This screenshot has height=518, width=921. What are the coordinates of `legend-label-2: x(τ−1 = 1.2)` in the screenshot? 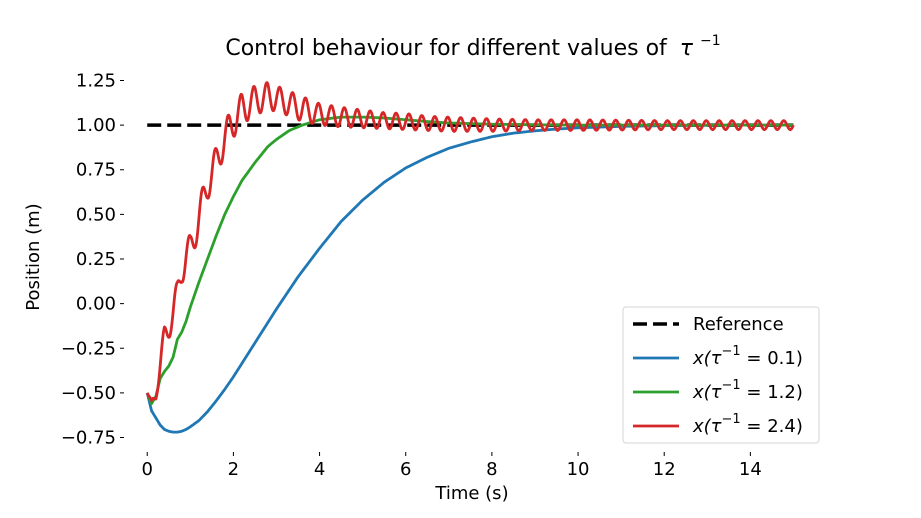 It's located at (747, 390).